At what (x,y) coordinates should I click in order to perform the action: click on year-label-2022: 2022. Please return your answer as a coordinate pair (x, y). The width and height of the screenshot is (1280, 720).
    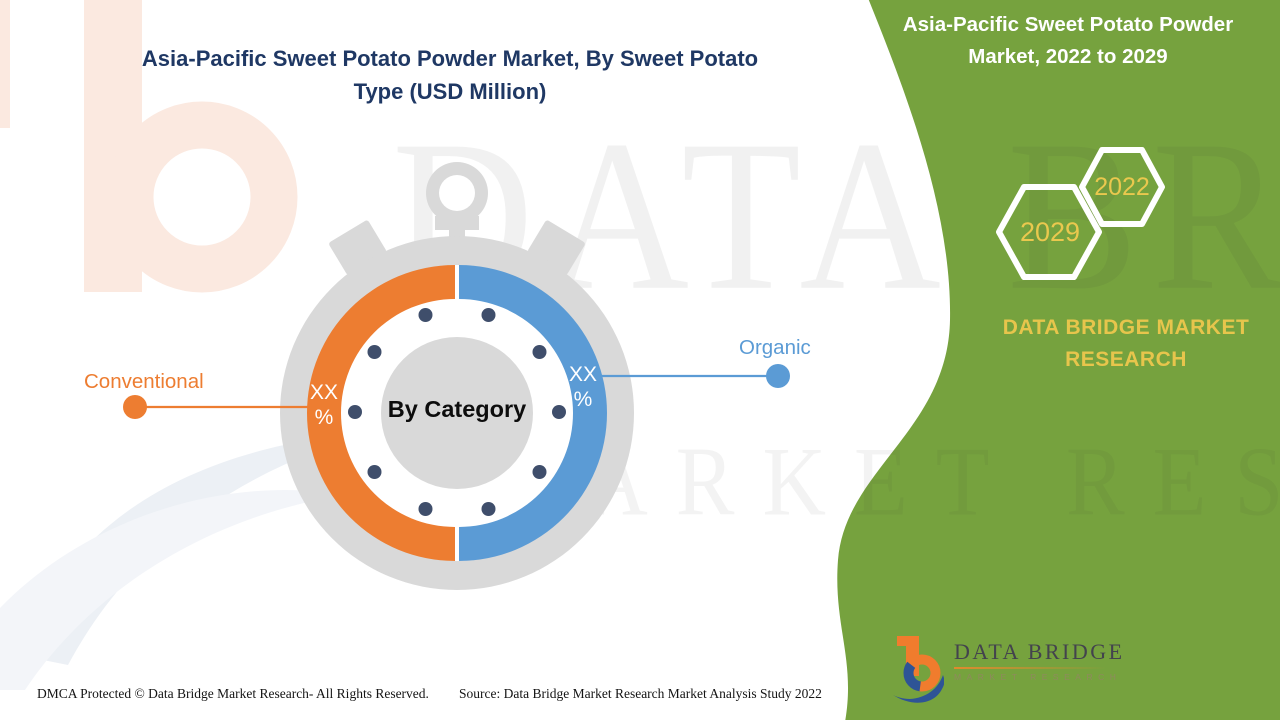
    Looking at the image, I should click on (1122, 187).